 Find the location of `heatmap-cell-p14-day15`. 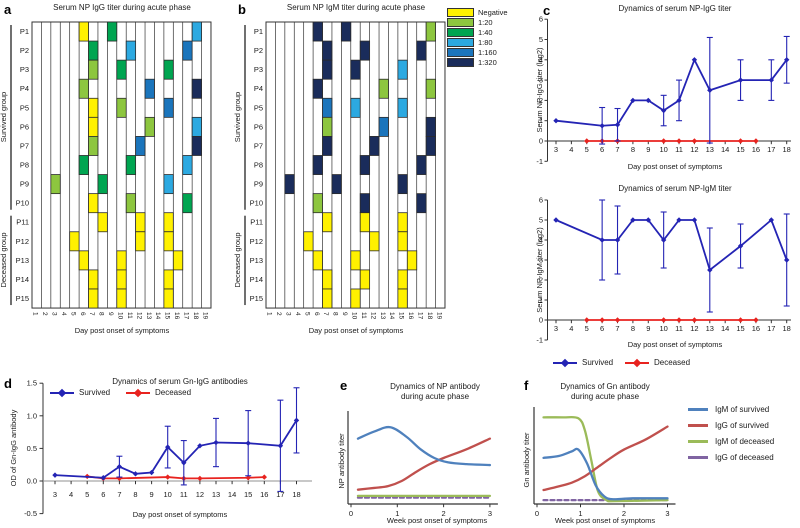

heatmap-cell-p14-day15 is located at coordinates (168, 279).